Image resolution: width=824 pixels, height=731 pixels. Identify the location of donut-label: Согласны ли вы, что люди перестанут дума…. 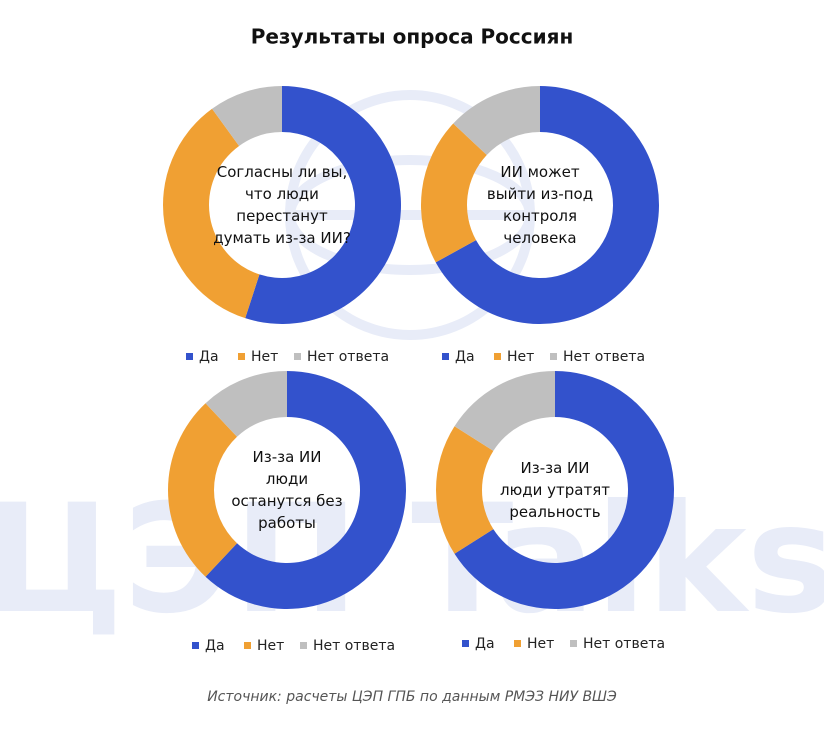
(282, 205).